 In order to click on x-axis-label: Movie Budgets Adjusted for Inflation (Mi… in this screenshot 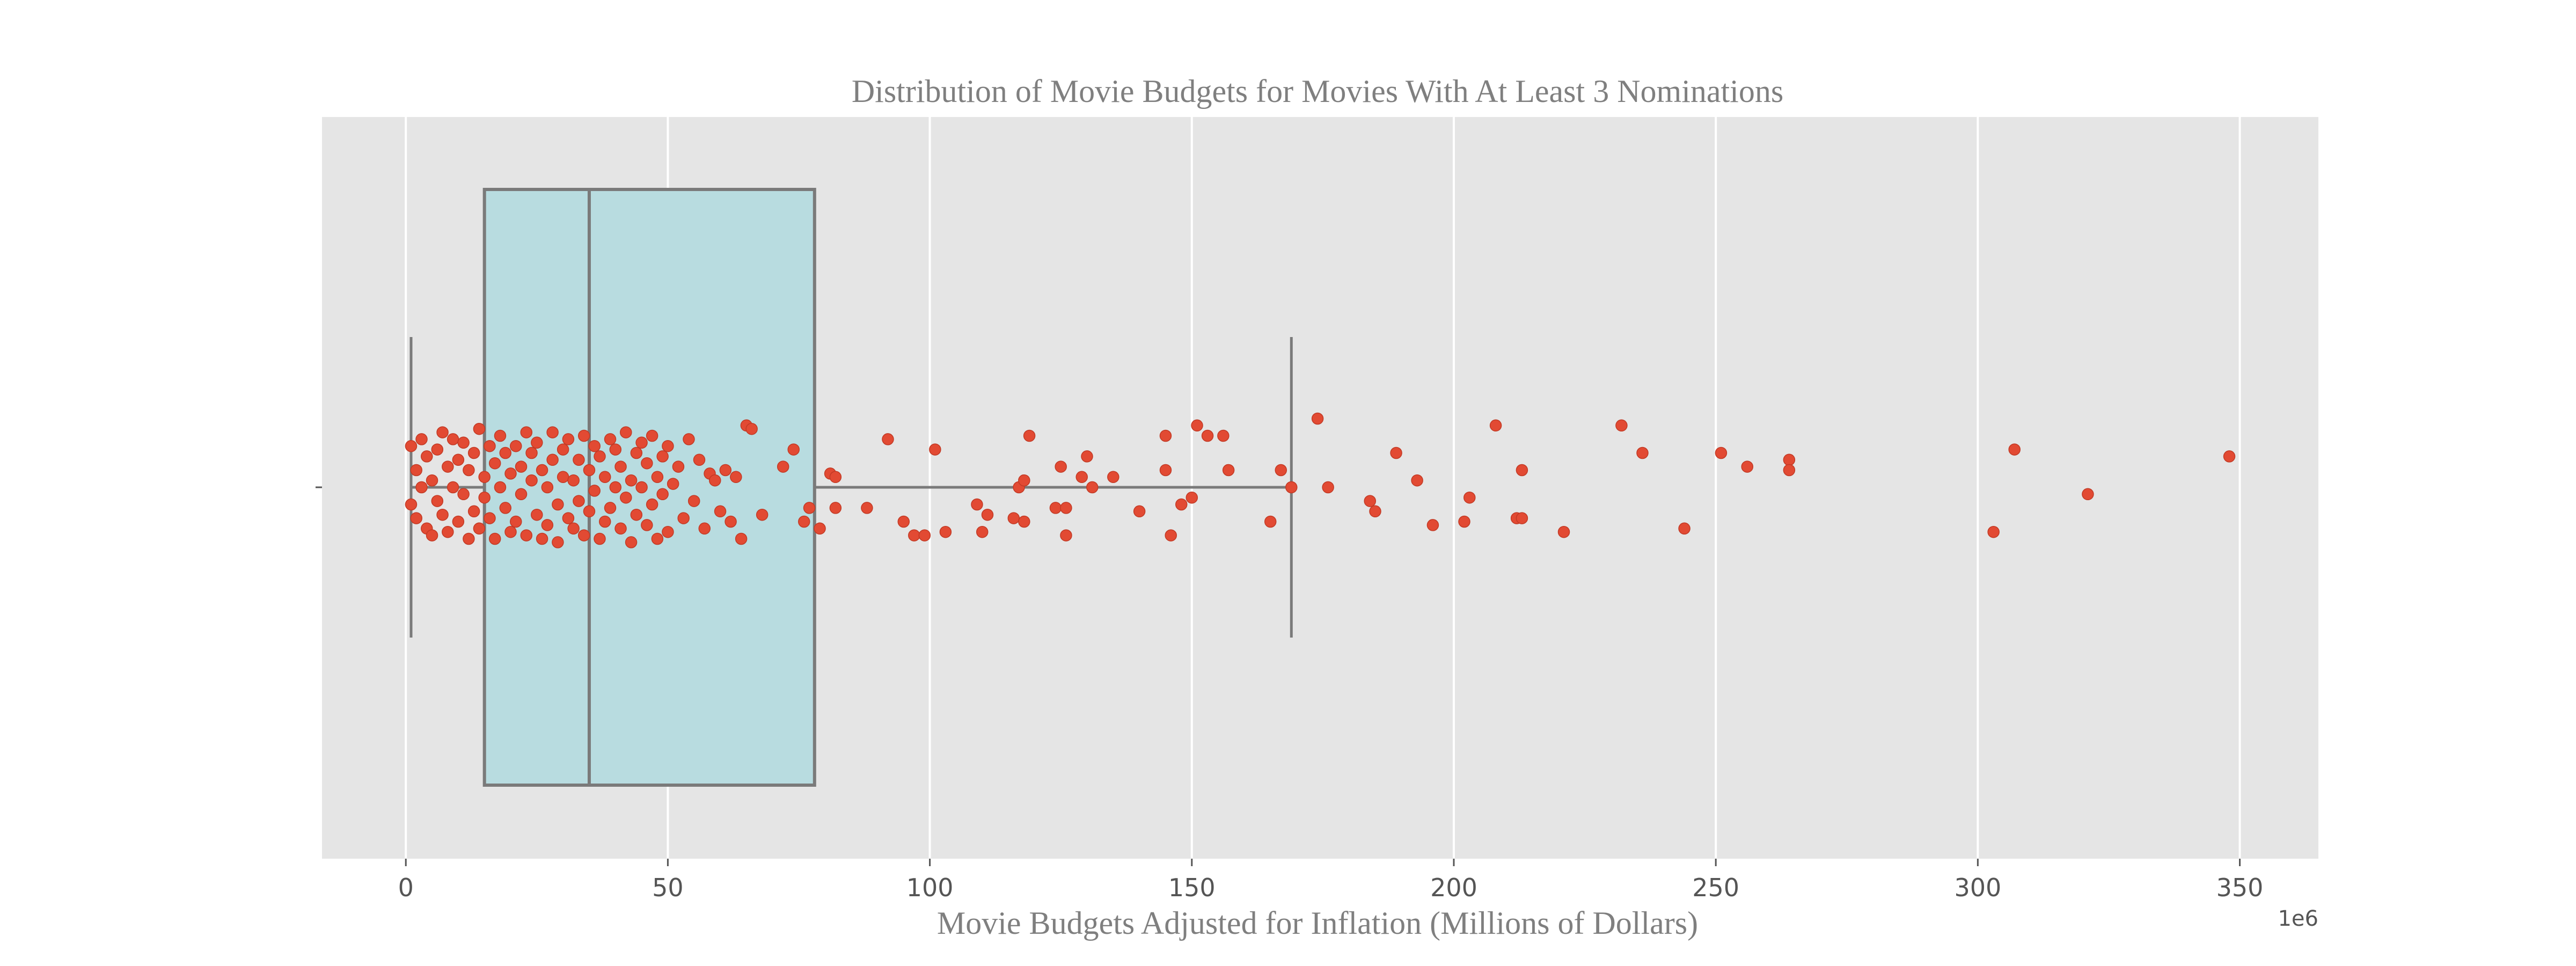, I will do `click(1317, 923)`.